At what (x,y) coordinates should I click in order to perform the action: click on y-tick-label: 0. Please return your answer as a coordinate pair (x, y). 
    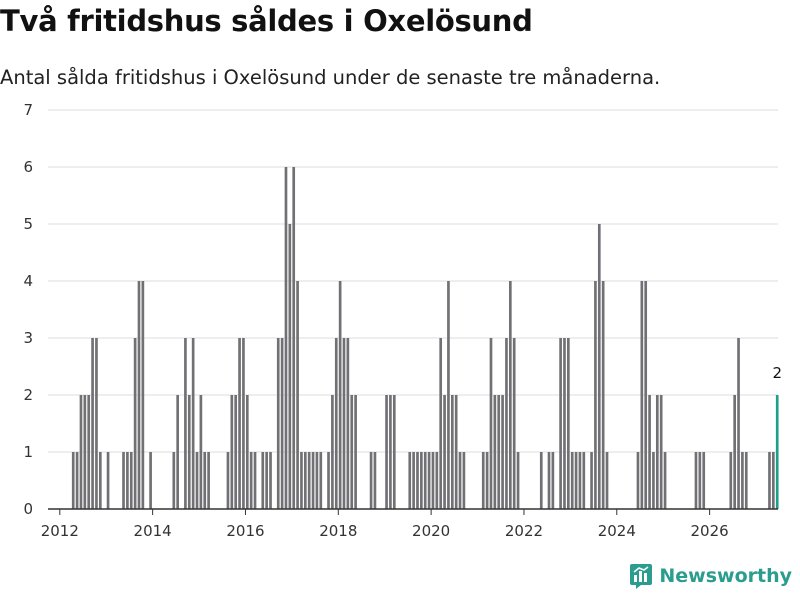
    Looking at the image, I should click on (28, 509).